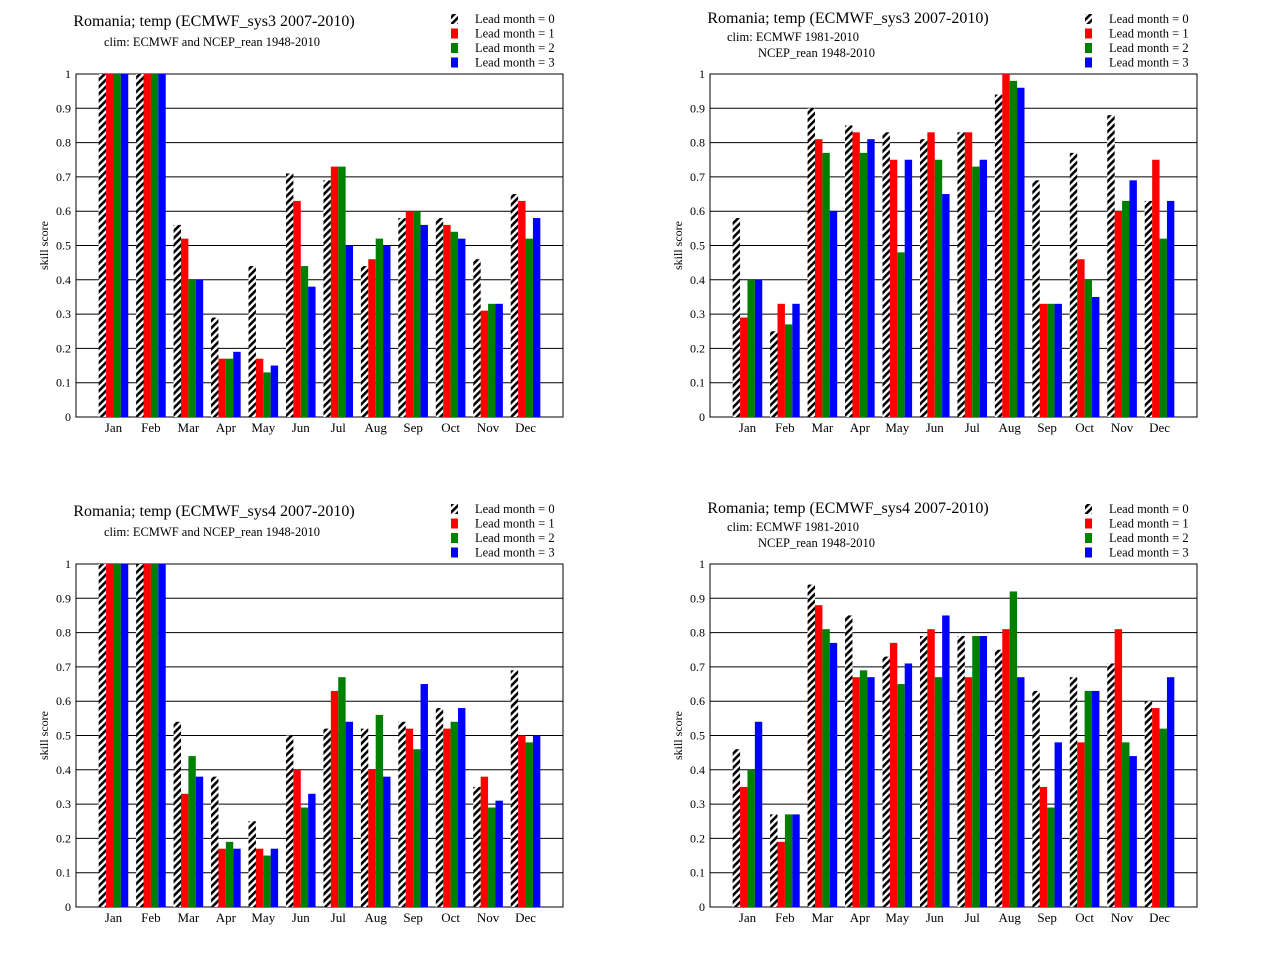 The width and height of the screenshot is (1268, 980). What do you see at coordinates (1149, 19) in the screenshot?
I see `legend-label: Lead month = 0` at bounding box center [1149, 19].